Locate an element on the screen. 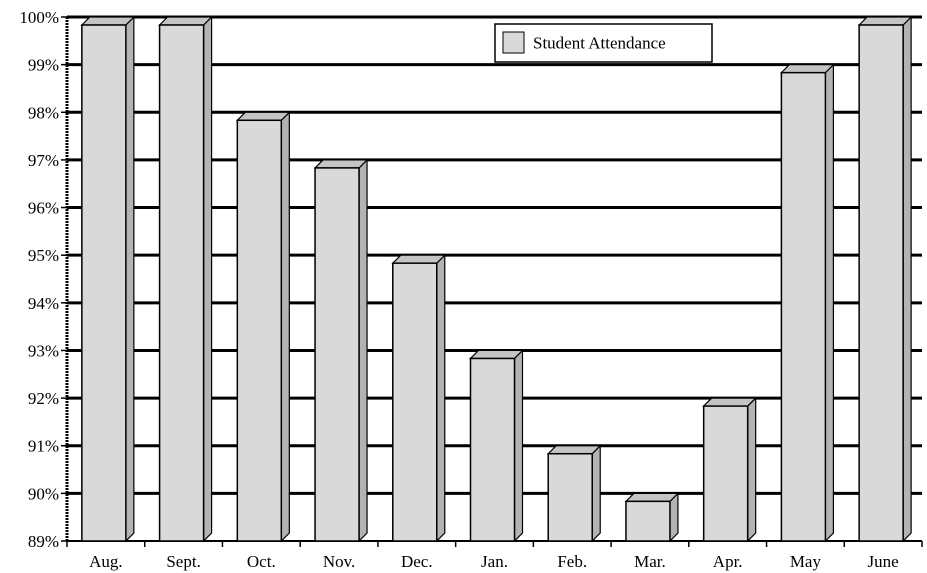 The image size is (927, 573). bar-oct is located at coordinates (263, 326).